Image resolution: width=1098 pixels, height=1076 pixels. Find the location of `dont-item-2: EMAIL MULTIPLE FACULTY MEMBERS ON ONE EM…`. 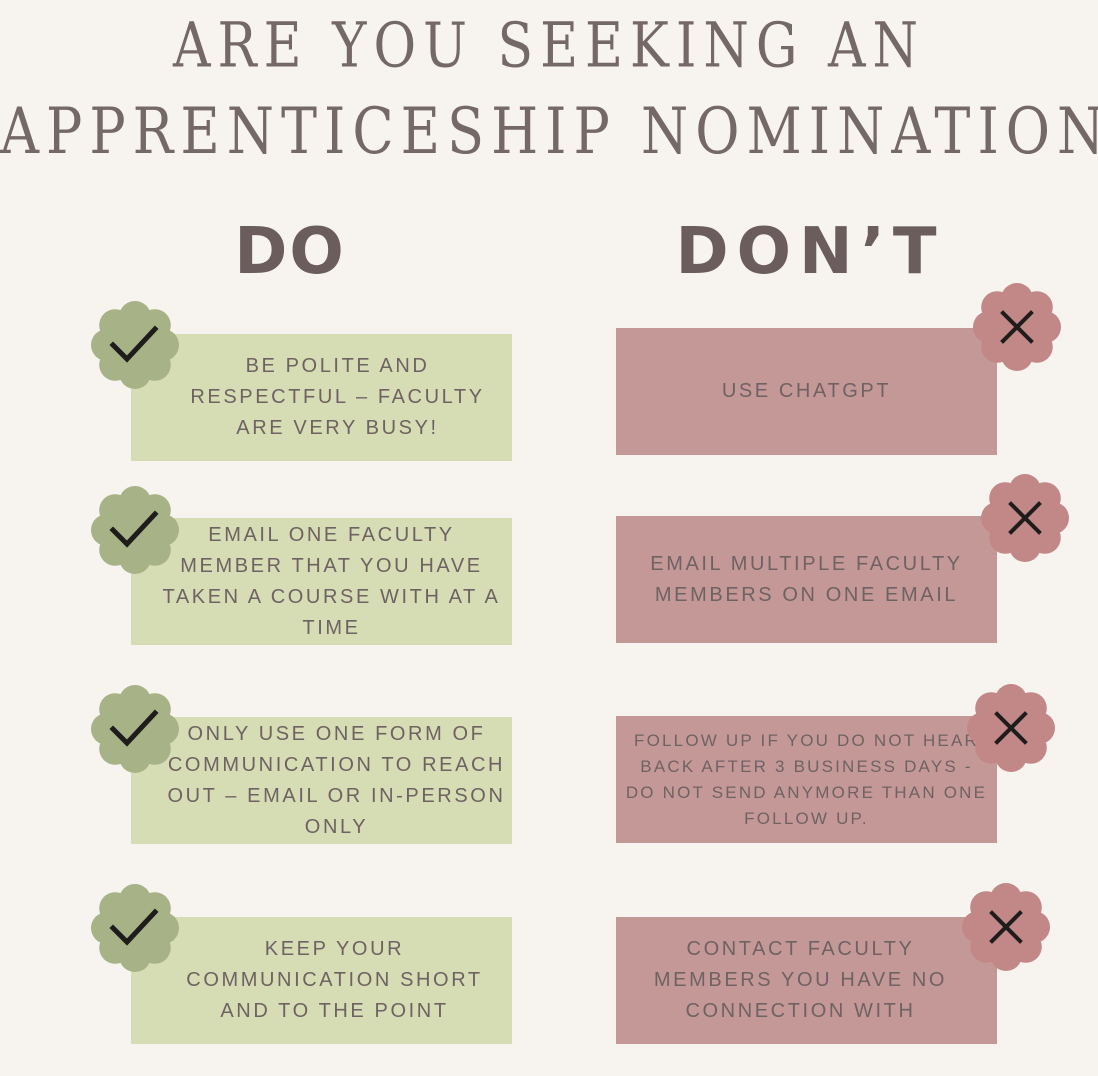

dont-item-2: EMAIL MULTIPLE FACULTY MEMBERS ON ONE EM… is located at coordinates (806, 579).